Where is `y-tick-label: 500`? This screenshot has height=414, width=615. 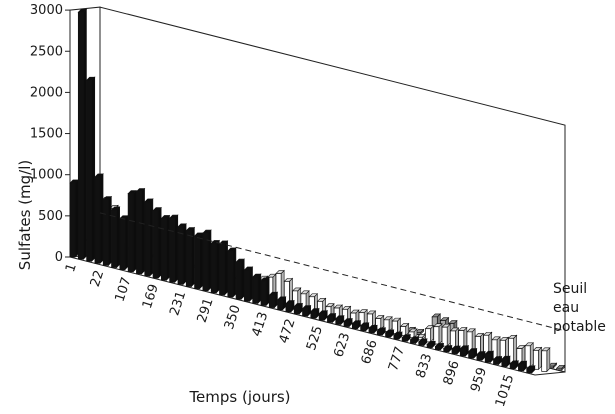
y-tick-label: 500 is located at coordinates (50, 216).